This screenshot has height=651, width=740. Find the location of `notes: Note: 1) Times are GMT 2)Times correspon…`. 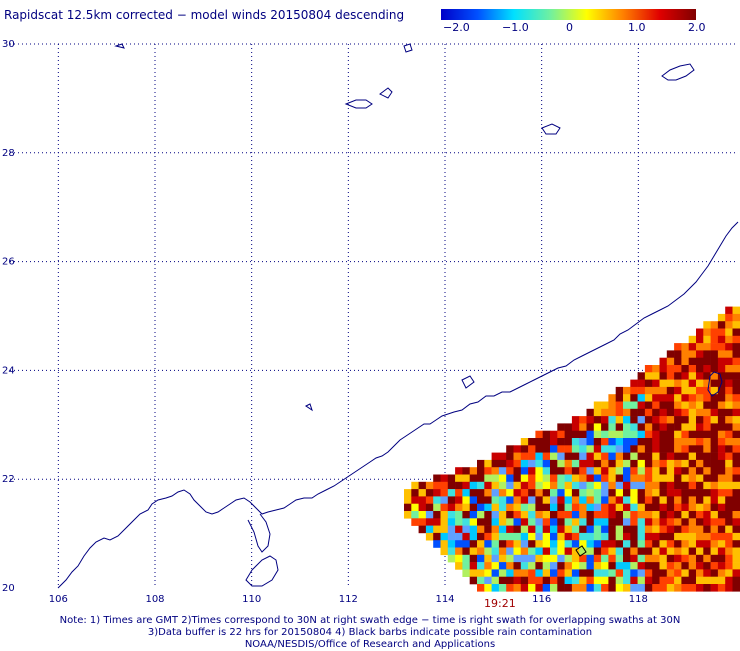

notes: Note: 1) Times are GMT 2)Times correspon… is located at coordinates (370, 633).